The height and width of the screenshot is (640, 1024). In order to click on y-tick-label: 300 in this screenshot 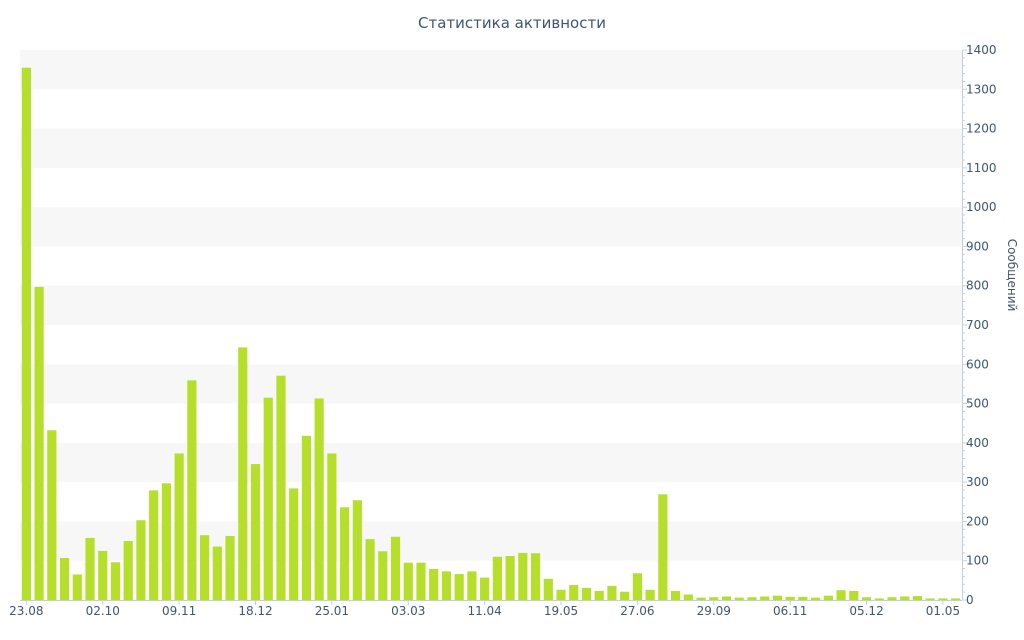, I will do `click(977, 482)`.